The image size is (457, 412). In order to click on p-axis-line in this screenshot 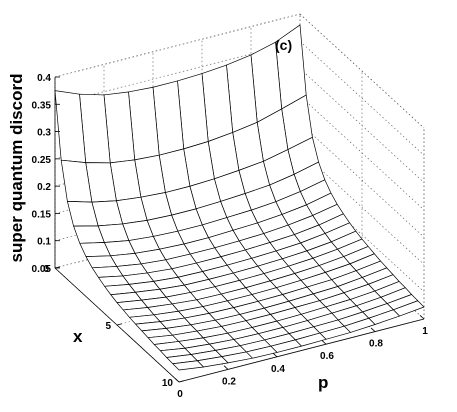, I will do `click(301, 350)`.